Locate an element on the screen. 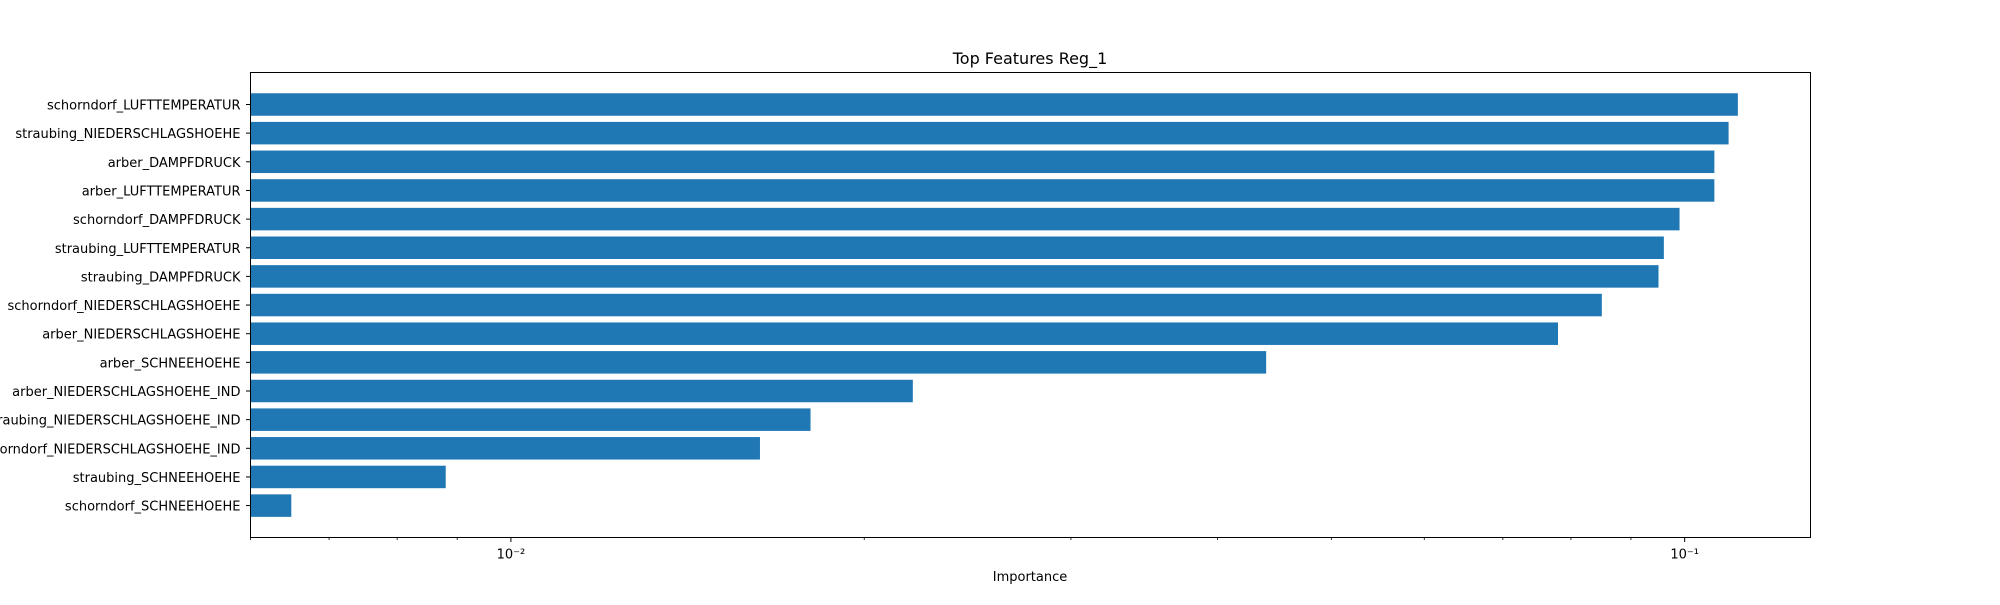 This screenshot has height=605, width=2000. category-label: arber_LUFTTEMPERATUR is located at coordinates (161, 191).